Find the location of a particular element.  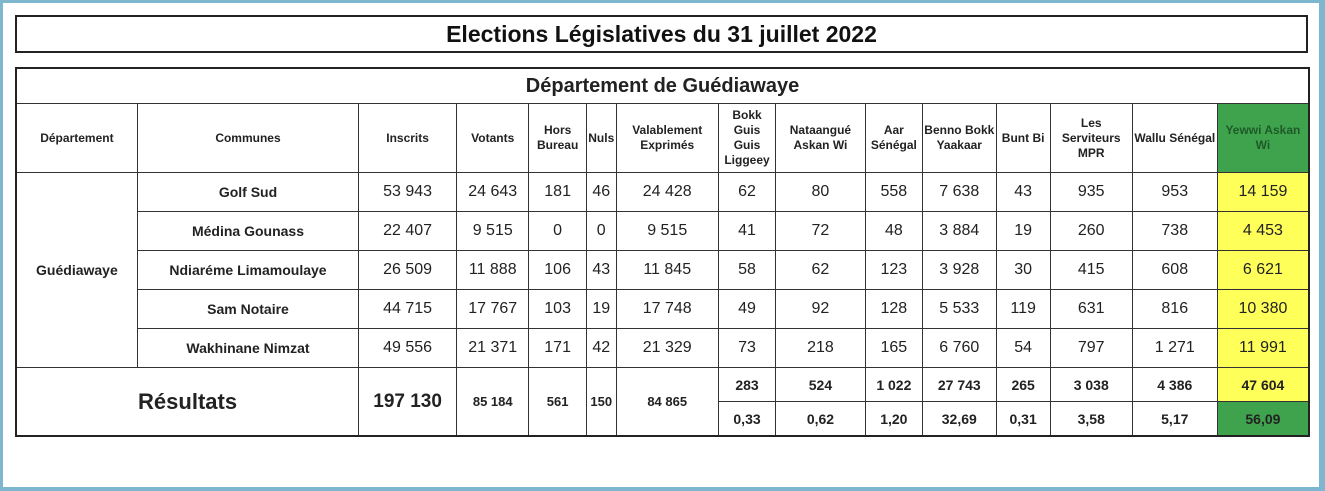

results-votants: 85 184 is located at coordinates (493, 402).